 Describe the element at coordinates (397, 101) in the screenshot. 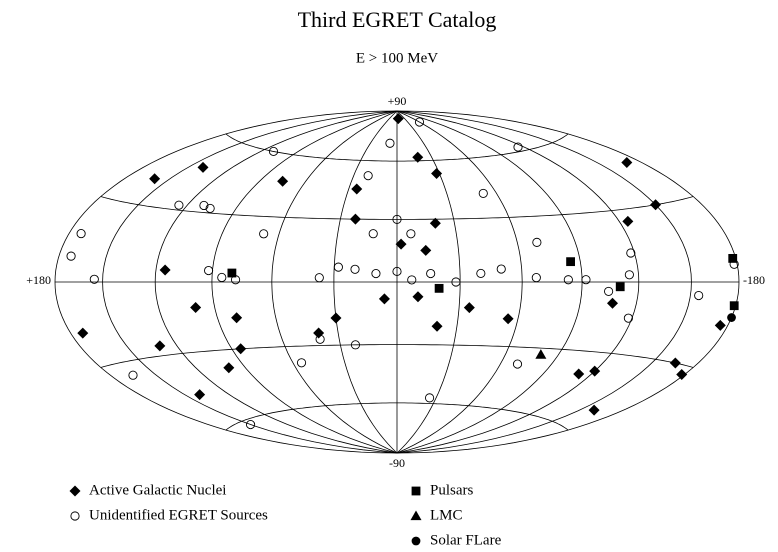

I see `y-tick-label: +90` at that location.